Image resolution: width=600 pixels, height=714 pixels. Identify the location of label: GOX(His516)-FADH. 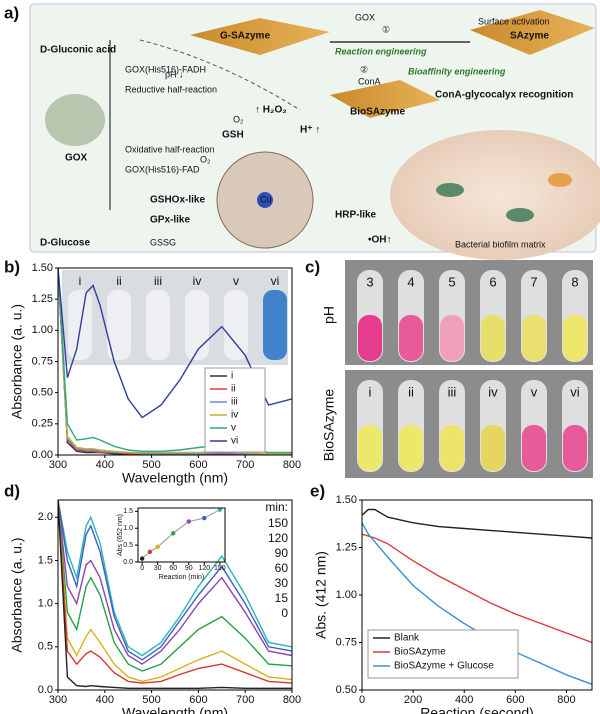
(165, 69).